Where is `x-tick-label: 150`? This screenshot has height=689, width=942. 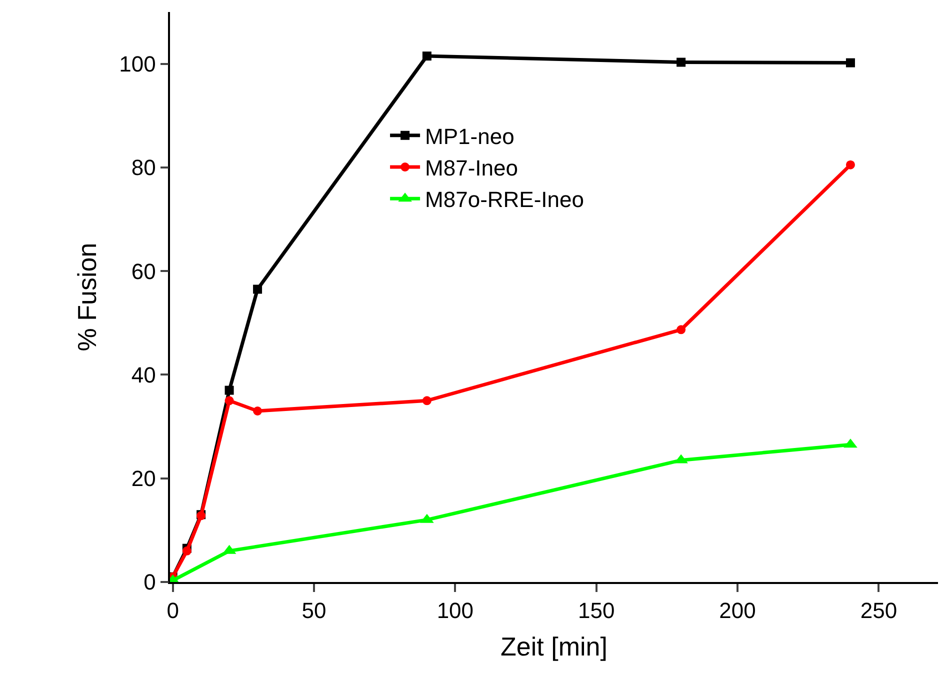
x-tick-label: 150 is located at coordinates (596, 611).